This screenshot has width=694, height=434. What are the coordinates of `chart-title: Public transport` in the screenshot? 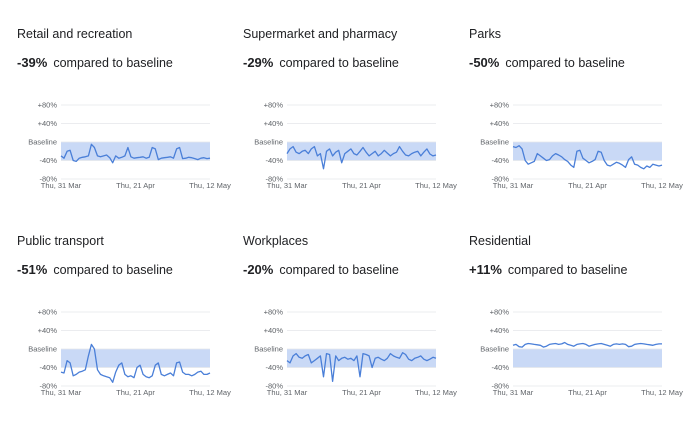 It's located at (60, 241).